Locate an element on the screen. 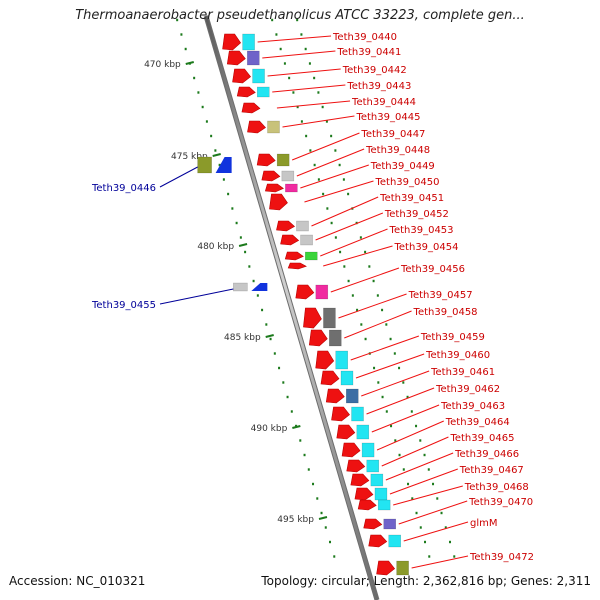  gene-label-teth39_0448: Teth39_0448 is located at coordinates (397, 150).